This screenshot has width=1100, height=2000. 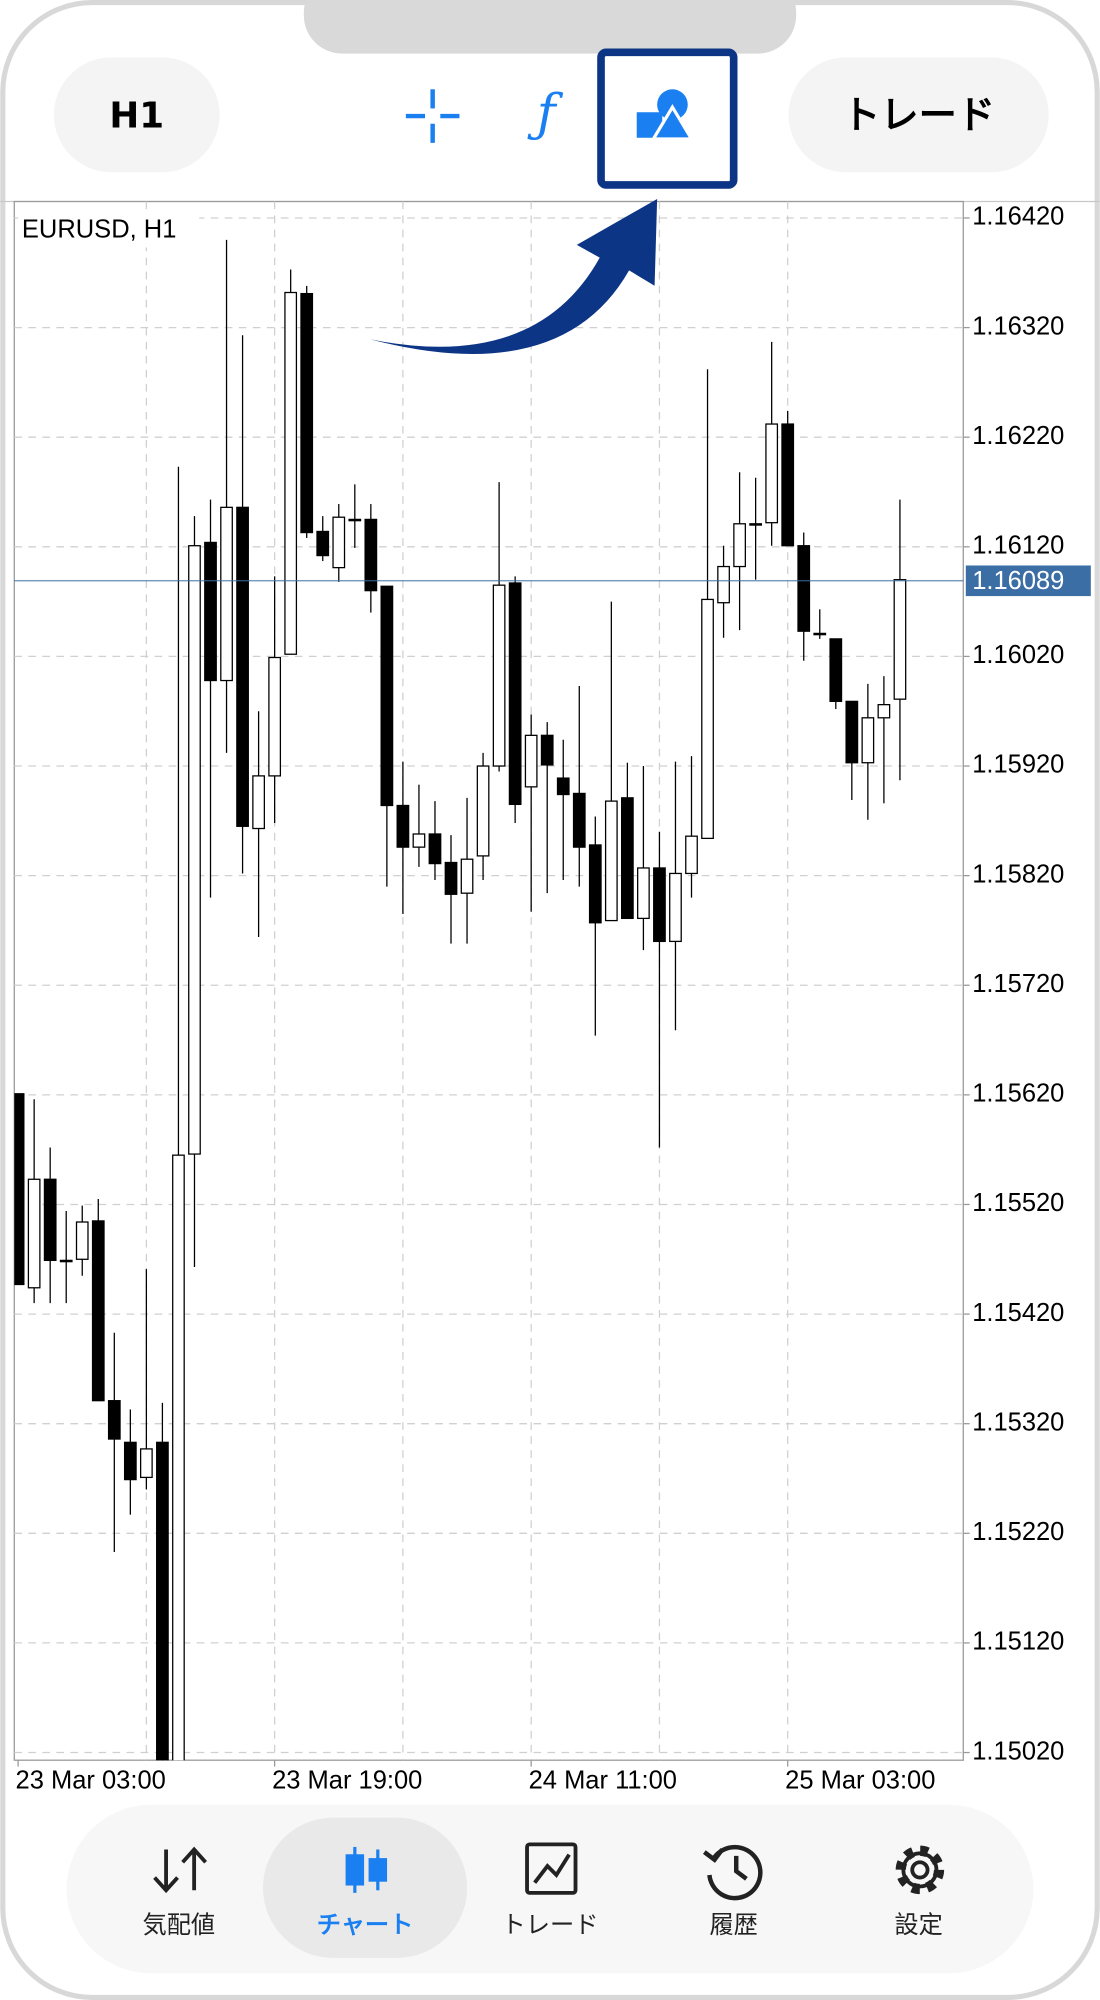 What do you see at coordinates (432, 116) in the screenshot?
I see `crosshair-icon` at bounding box center [432, 116].